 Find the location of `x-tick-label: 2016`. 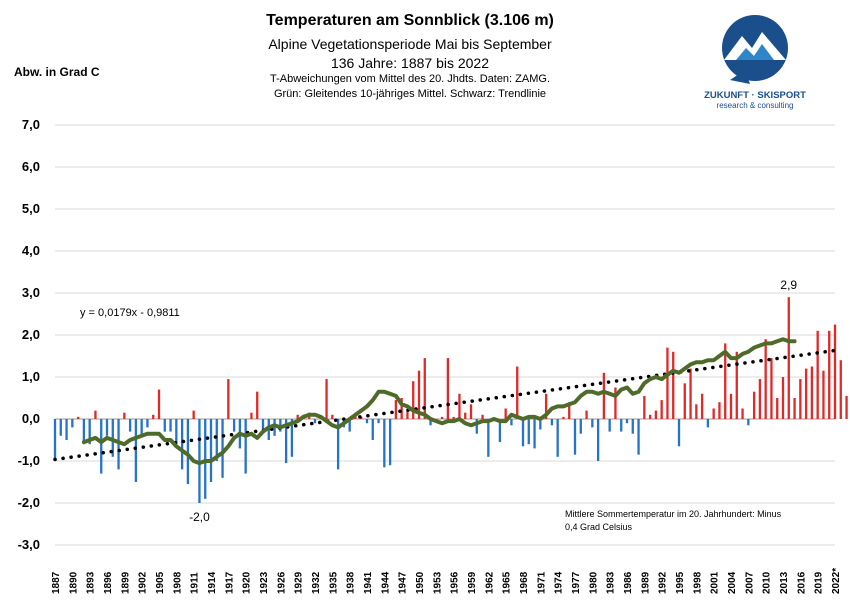

x-tick-label: 2016 is located at coordinates (801, 582).